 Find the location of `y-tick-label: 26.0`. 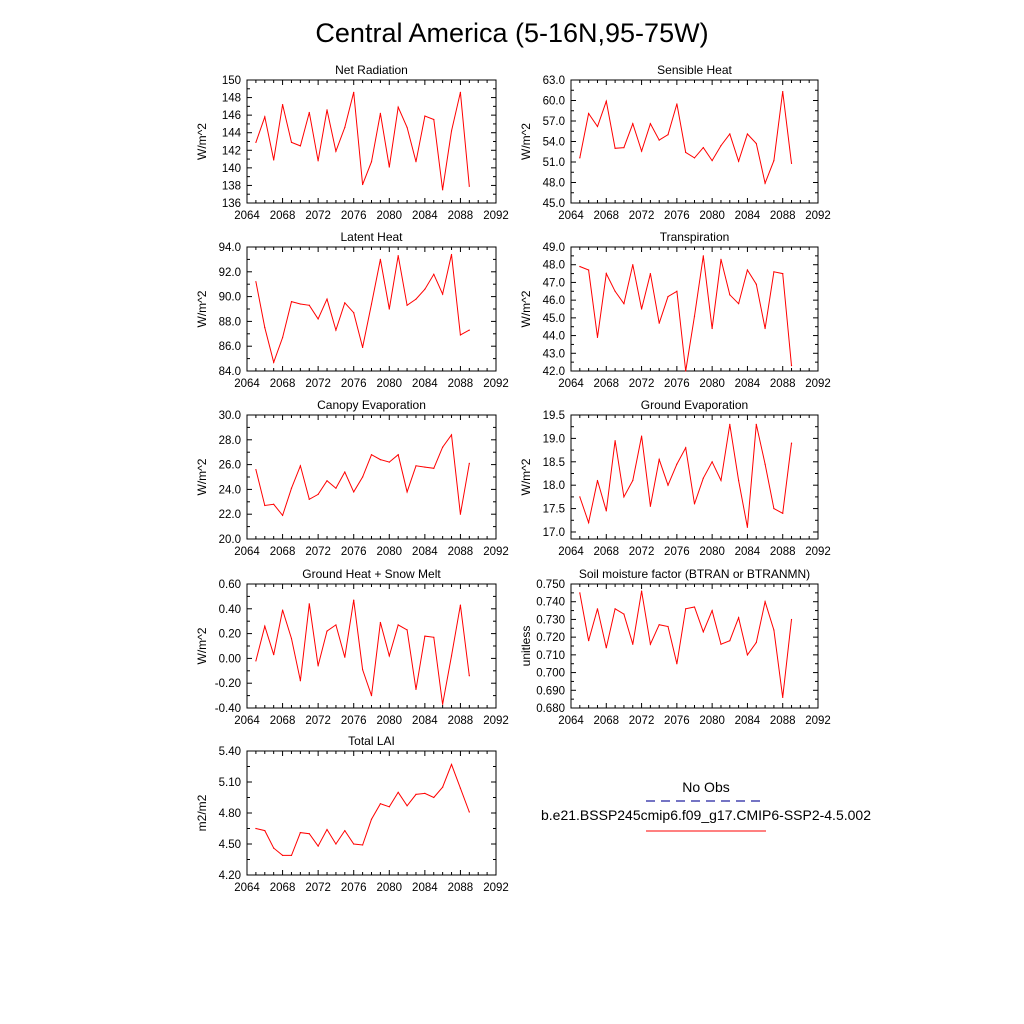

y-tick-label: 26.0 is located at coordinates (230, 466).